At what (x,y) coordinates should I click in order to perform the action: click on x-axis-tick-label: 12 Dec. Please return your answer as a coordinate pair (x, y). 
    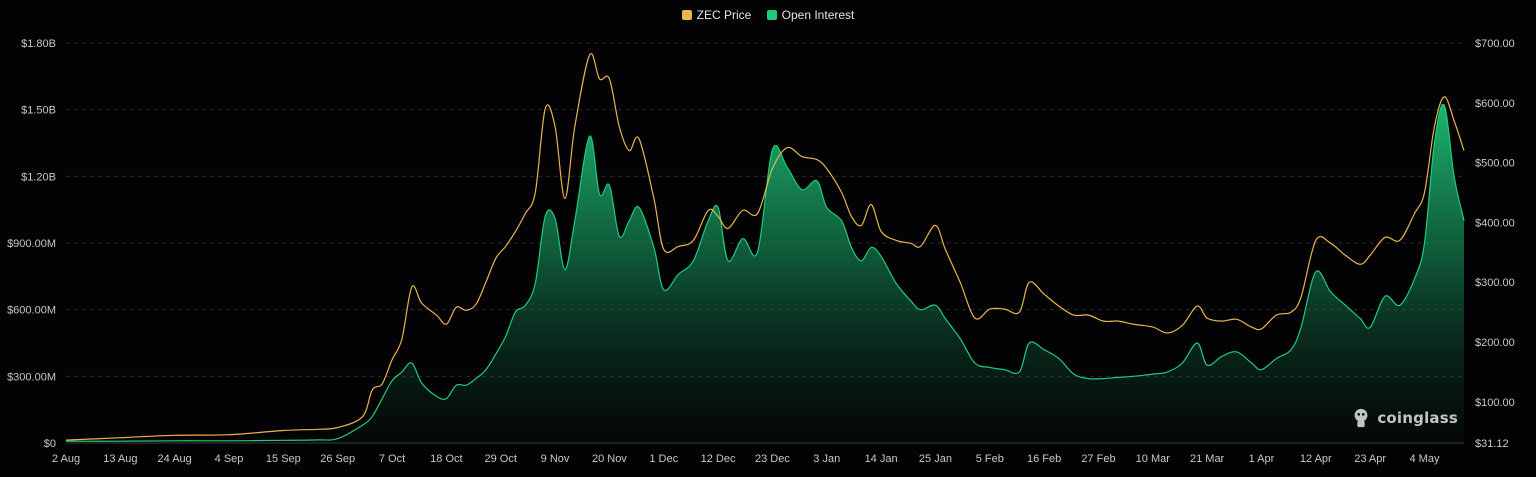
    Looking at the image, I should click on (718, 459).